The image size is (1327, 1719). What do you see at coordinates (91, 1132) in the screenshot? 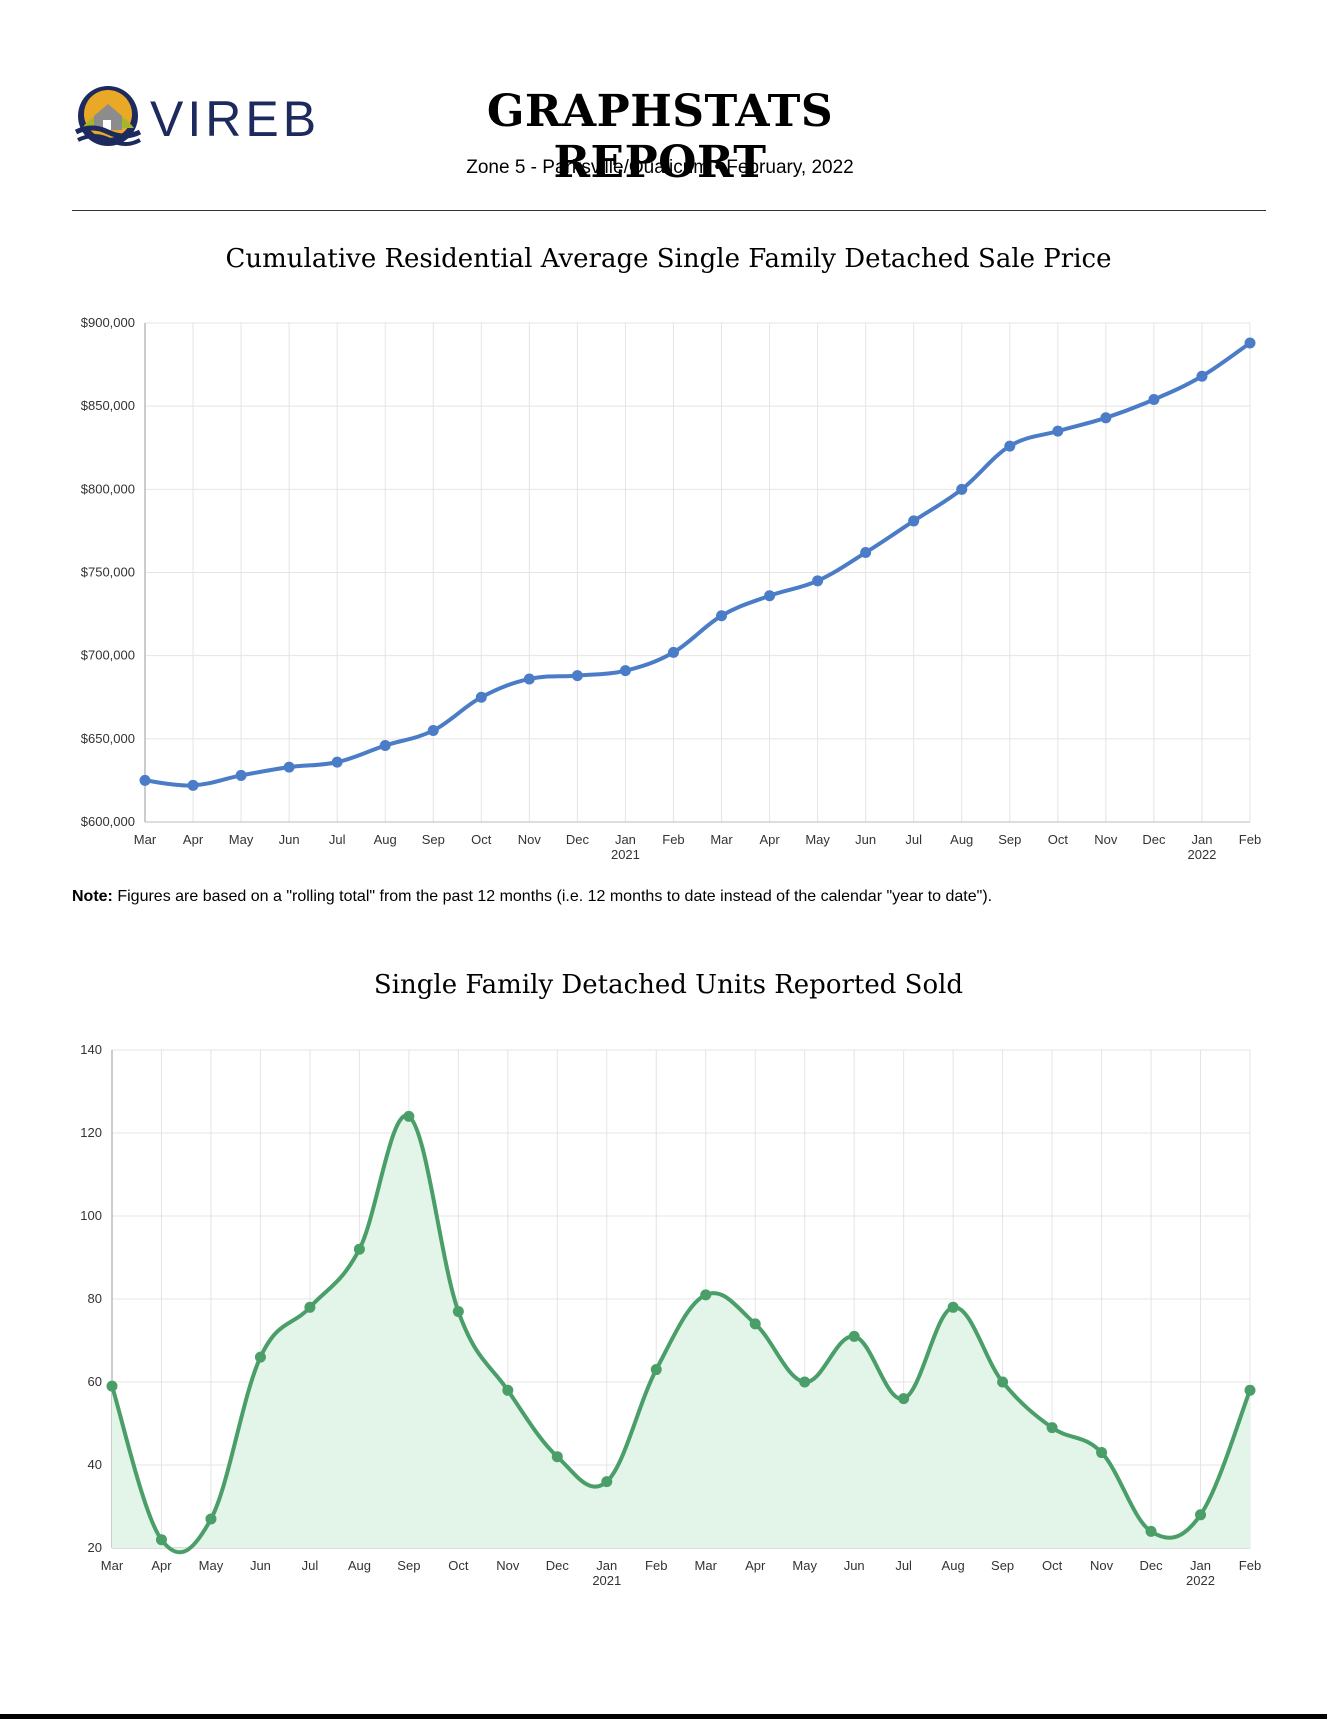
I see `y-tick-label: 120` at bounding box center [91, 1132].